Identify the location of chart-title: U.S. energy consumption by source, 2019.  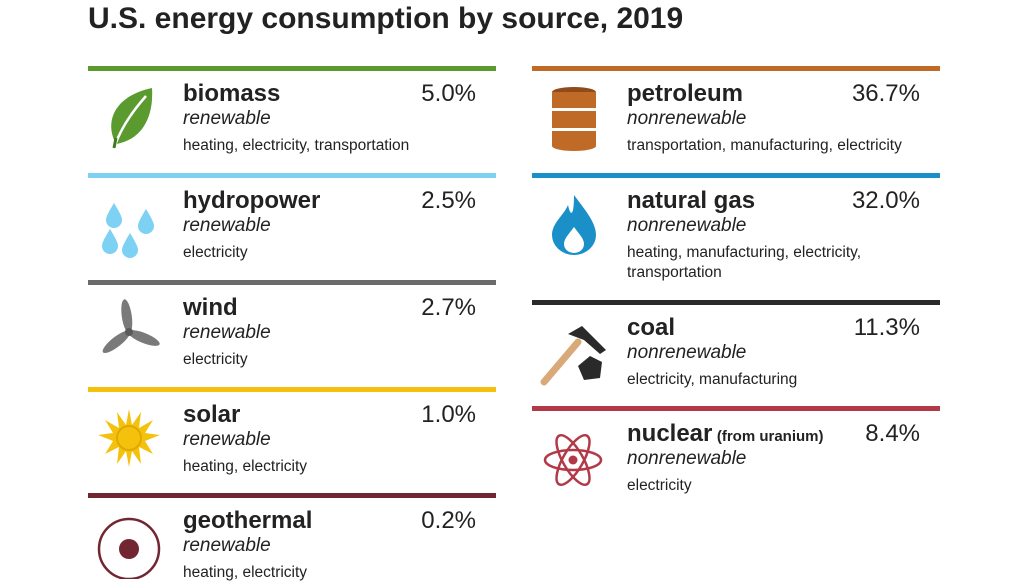
(386, 18).